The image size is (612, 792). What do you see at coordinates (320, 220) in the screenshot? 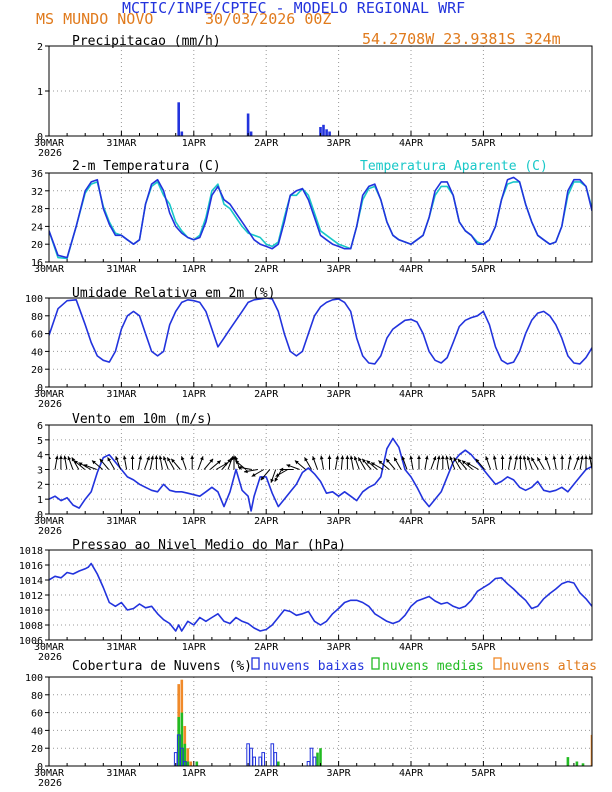
I see `temp-series-line` at bounding box center [320, 220].